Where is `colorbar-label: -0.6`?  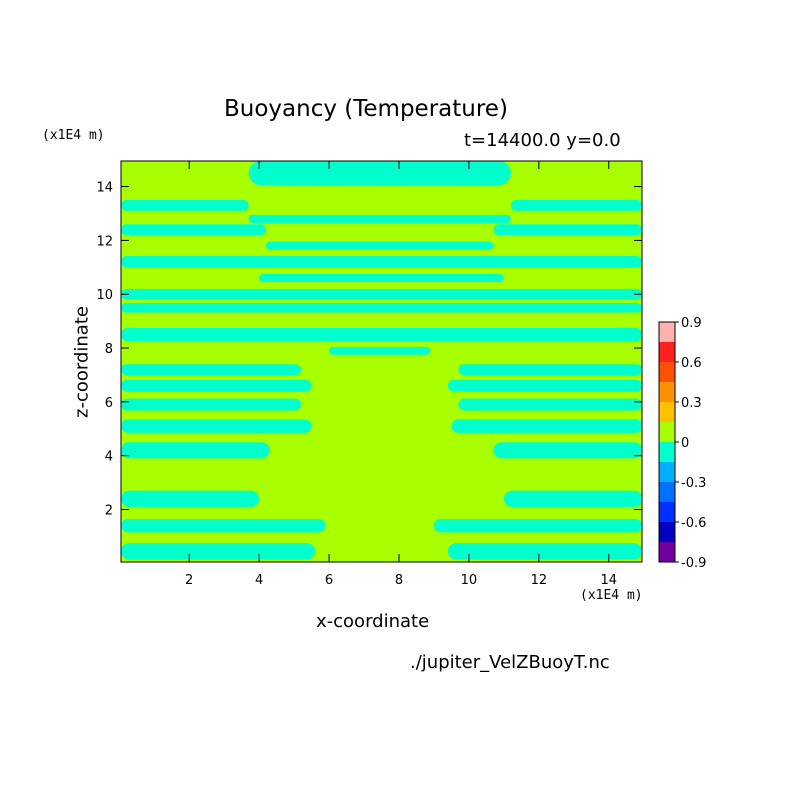 colorbar-label: -0.6 is located at coordinates (693, 523).